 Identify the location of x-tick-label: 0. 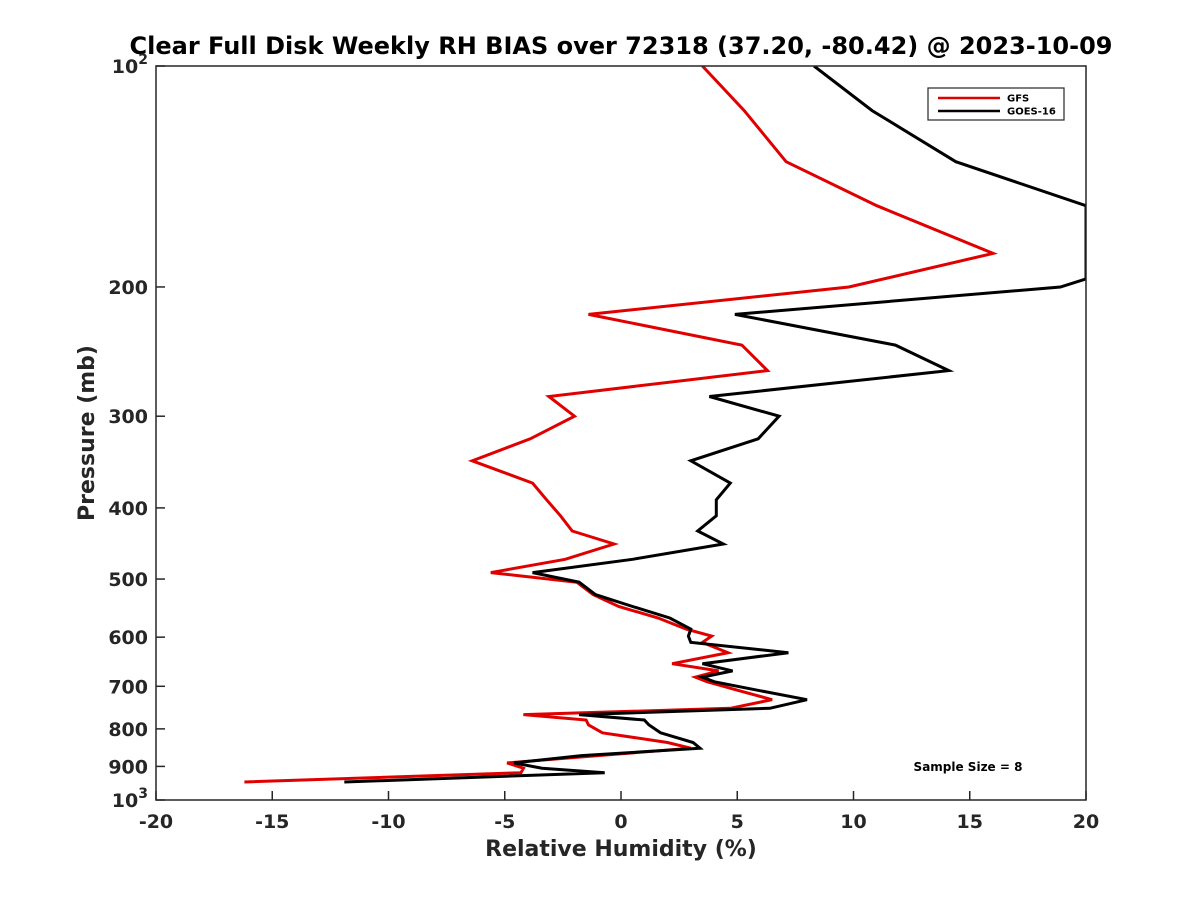
(620, 822).